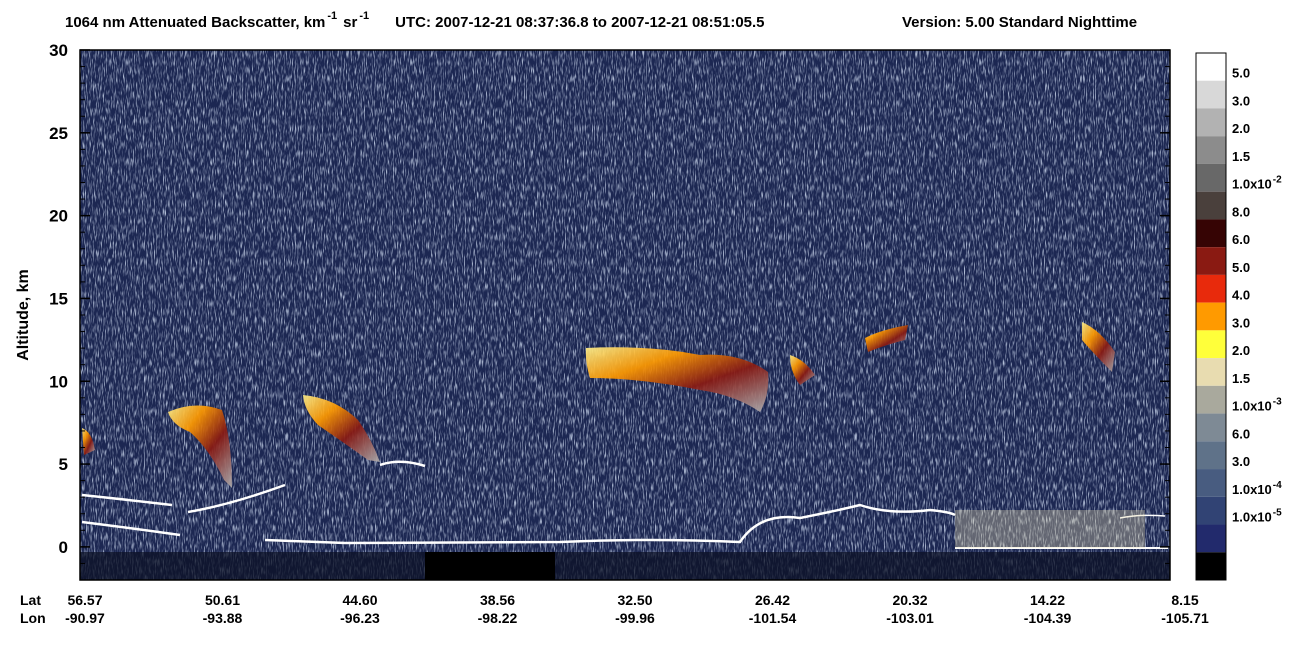  What do you see at coordinates (498, 618) in the screenshot?
I see `lon-label: -98.22` at bounding box center [498, 618].